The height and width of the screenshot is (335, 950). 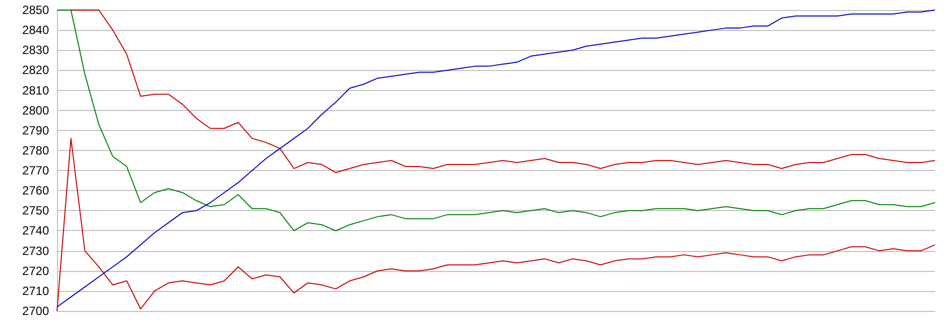 I want to click on y-tick-label: 2720, so click(x=36, y=271).